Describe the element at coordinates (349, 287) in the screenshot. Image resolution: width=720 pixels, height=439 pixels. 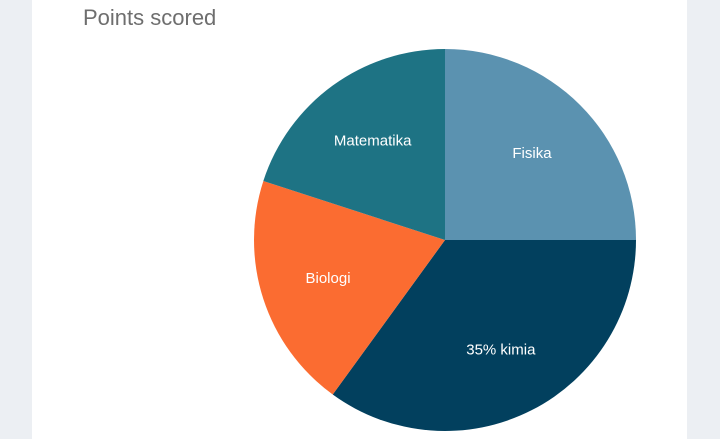
I see `pie-slice-biologi` at that location.